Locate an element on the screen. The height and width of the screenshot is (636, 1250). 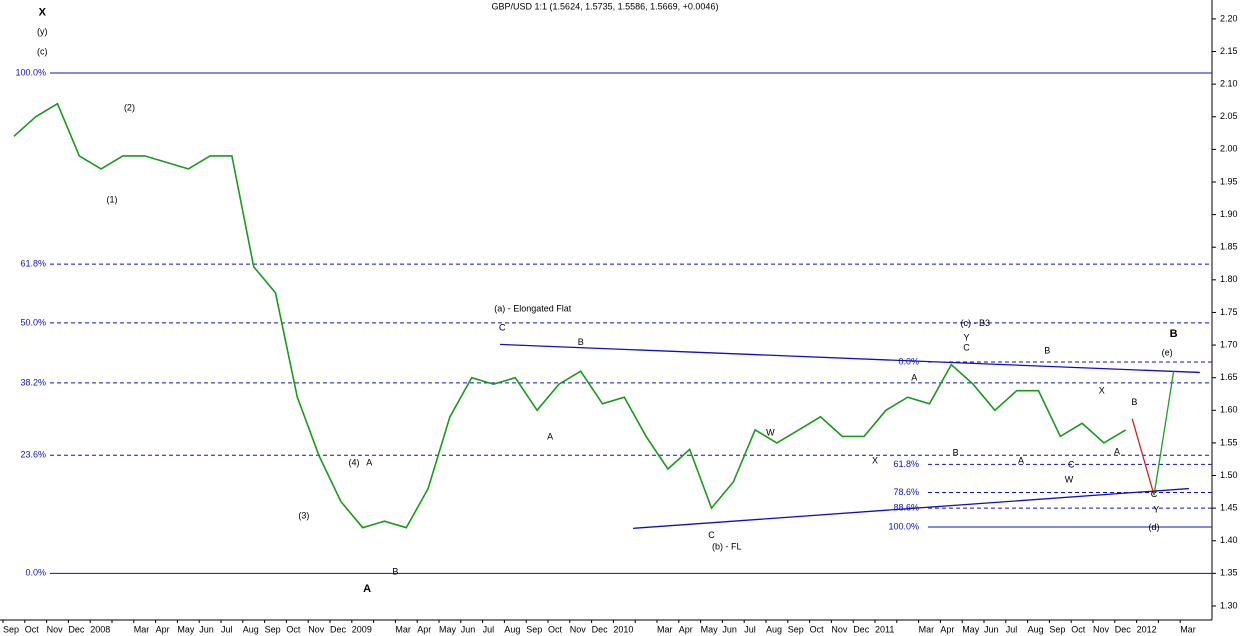
y-tick-label: 2.00 is located at coordinates (1229, 149).